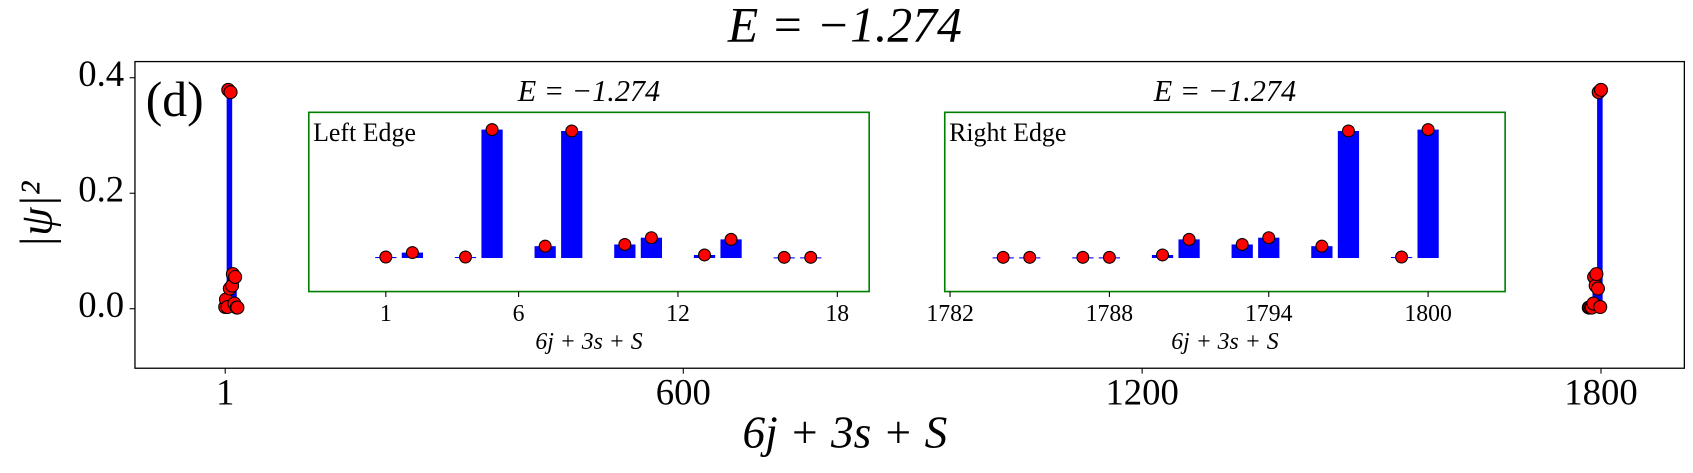 This screenshot has height=473, width=1693. Describe the element at coordinates (101, 189) in the screenshot. I see `y-tick-label: 0.2` at that location.